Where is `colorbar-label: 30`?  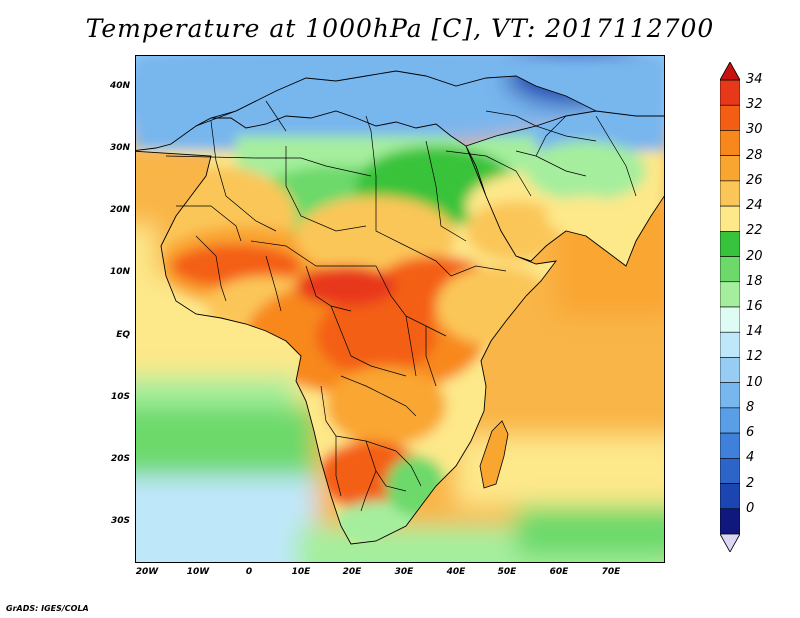 colorbar-label: 30 is located at coordinates (754, 130).